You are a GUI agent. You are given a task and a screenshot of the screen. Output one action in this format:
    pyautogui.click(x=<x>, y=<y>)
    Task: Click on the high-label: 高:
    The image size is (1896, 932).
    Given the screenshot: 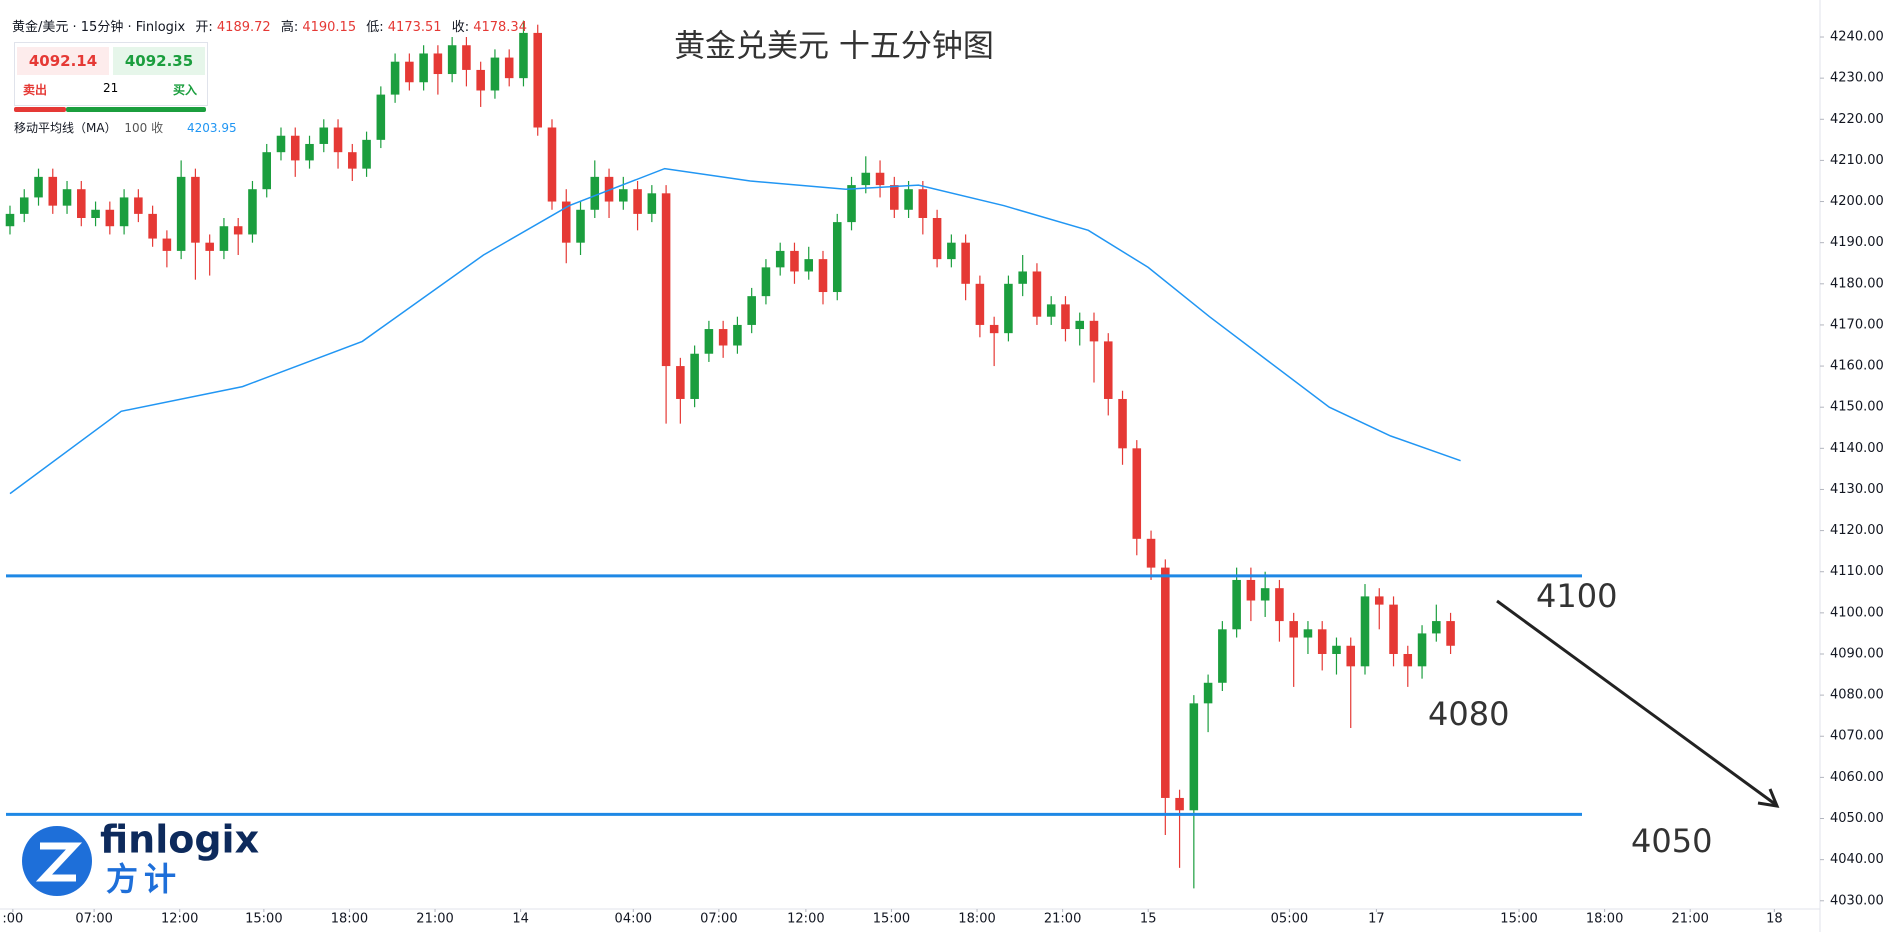 What is the action you would take?
    pyautogui.click(x=289, y=27)
    